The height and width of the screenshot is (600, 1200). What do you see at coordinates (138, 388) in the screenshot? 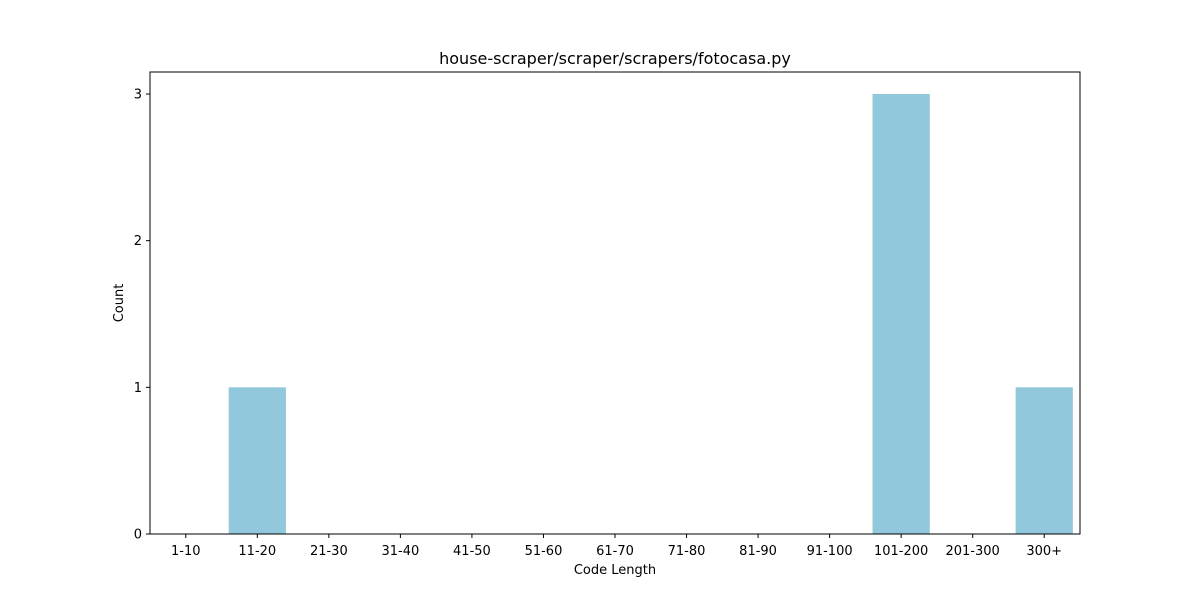
I see `y-tick-label: 1` at bounding box center [138, 388].